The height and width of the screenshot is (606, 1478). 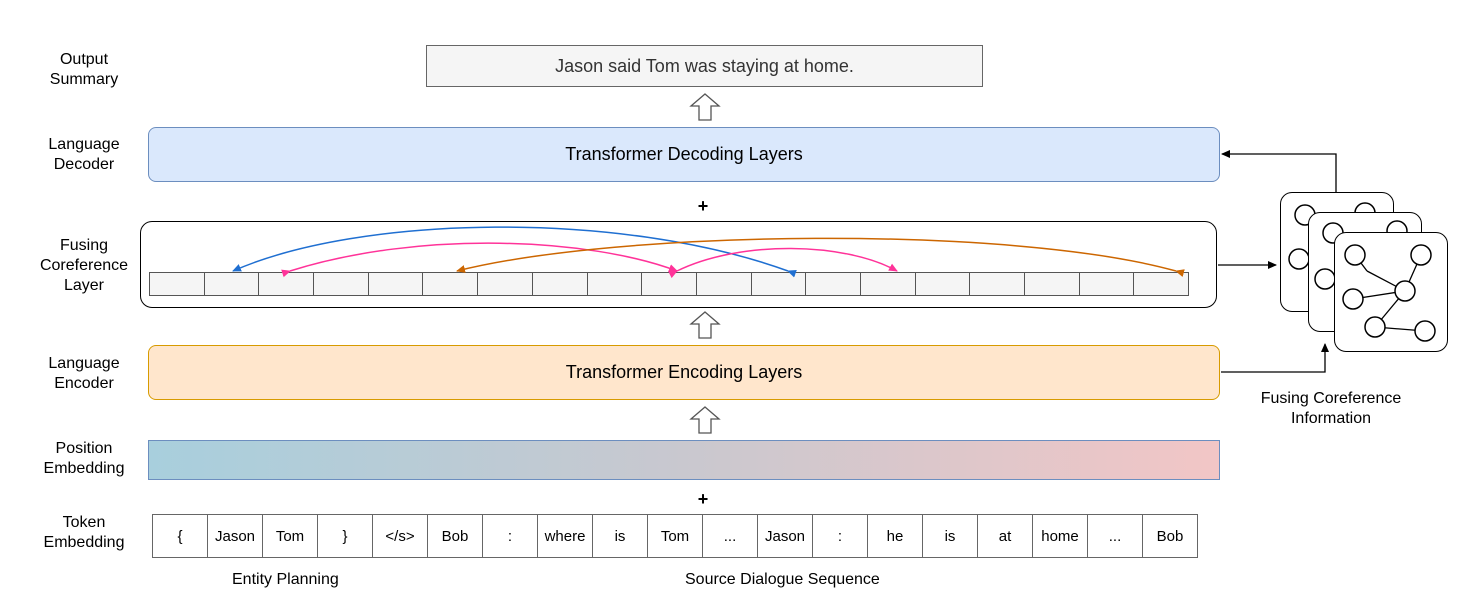 I want to click on token-cell: {, so click(x=180, y=536).